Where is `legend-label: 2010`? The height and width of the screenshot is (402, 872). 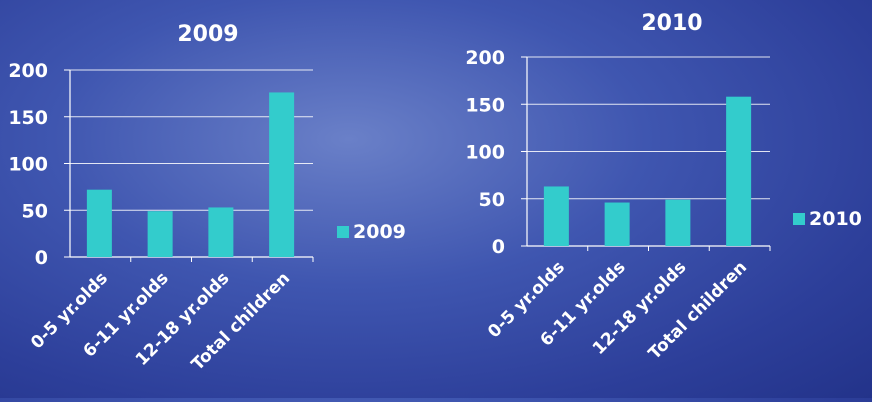
legend-label: 2010 is located at coordinates (835, 219).